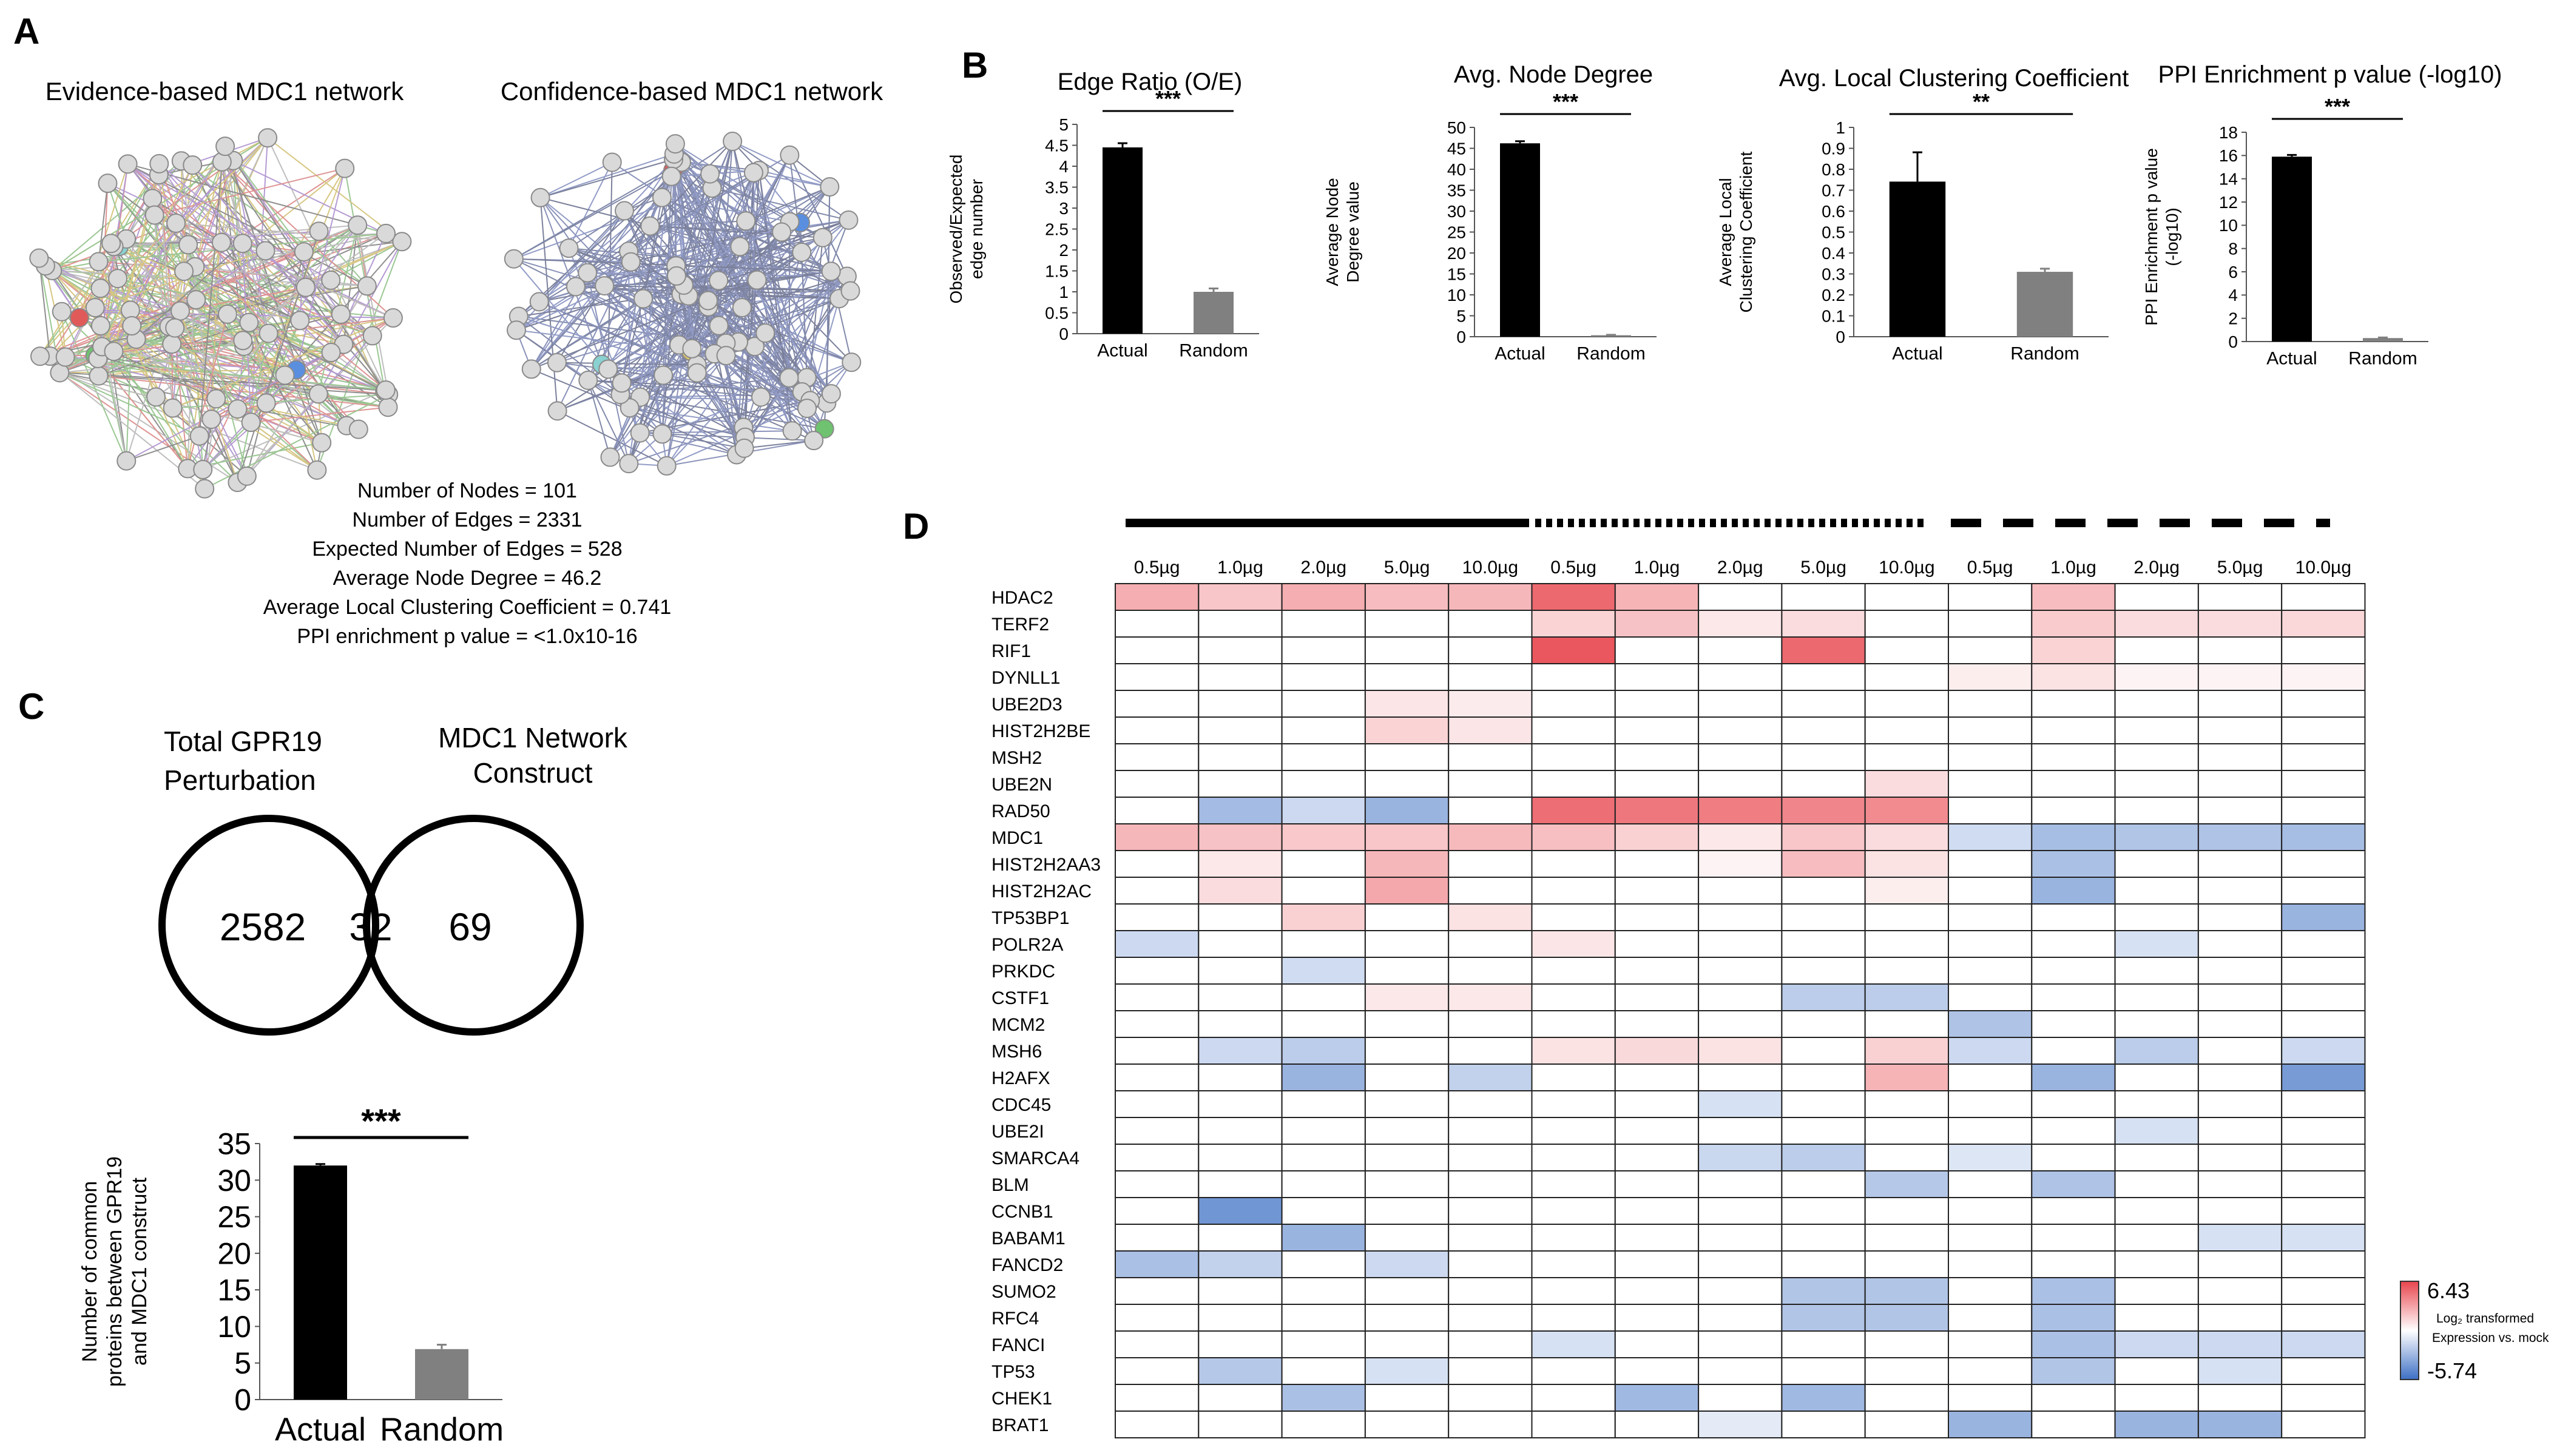  Describe the element at coordinates (1017, 1132) in the screenshot. I see `heatmap-row-label: UBE2I` at that location.